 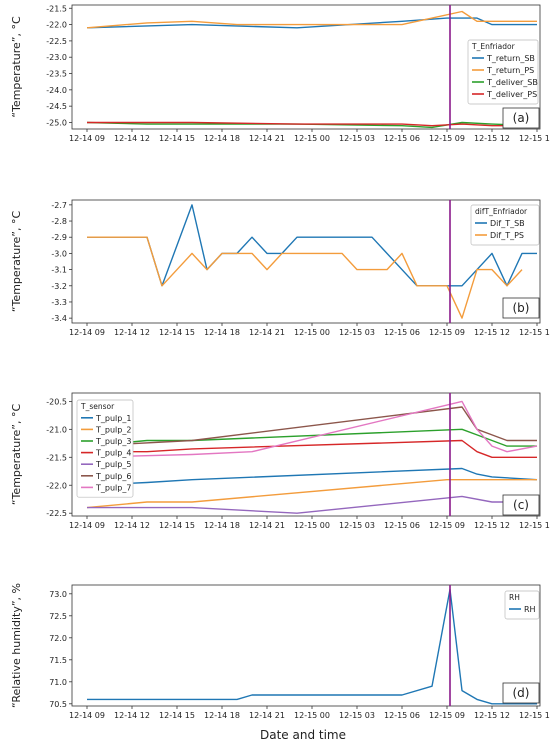 What do you see at coordinates (16, 67) in the screenshot?
I see `y-axis-label: “Temperature”, °C` at bounding box center [16, 67].